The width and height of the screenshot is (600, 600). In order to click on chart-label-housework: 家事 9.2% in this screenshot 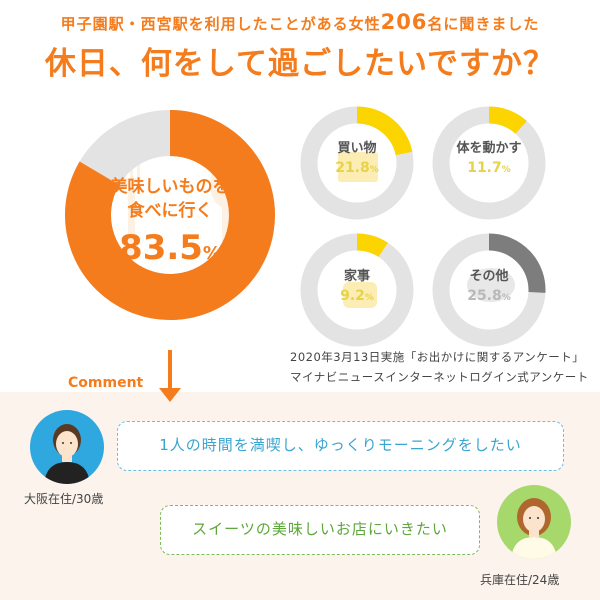, I will do `click(357, 288)`.